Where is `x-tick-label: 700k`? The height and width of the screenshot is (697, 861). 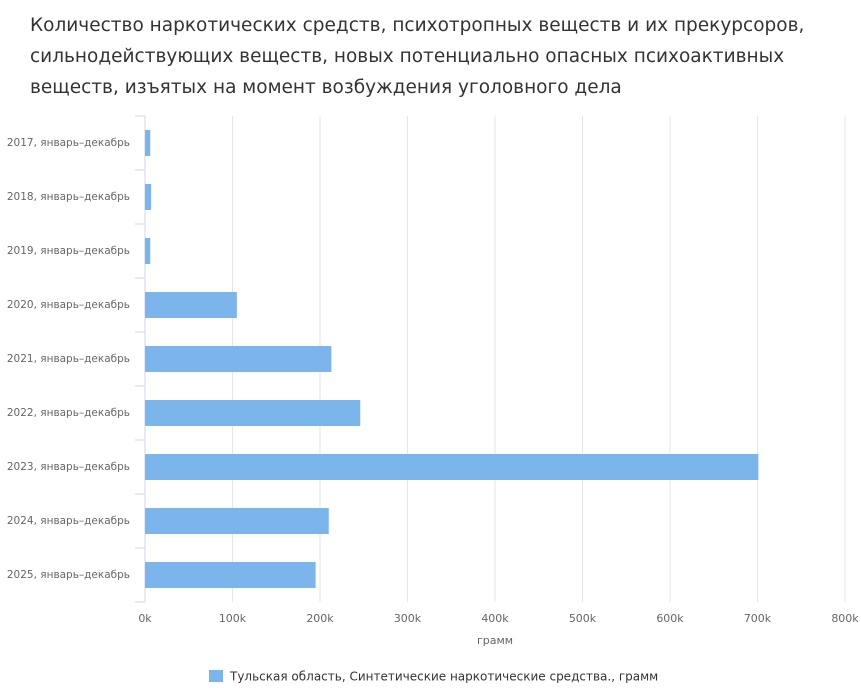 x-tick-label: 700k is located at coordinates (758, 618).